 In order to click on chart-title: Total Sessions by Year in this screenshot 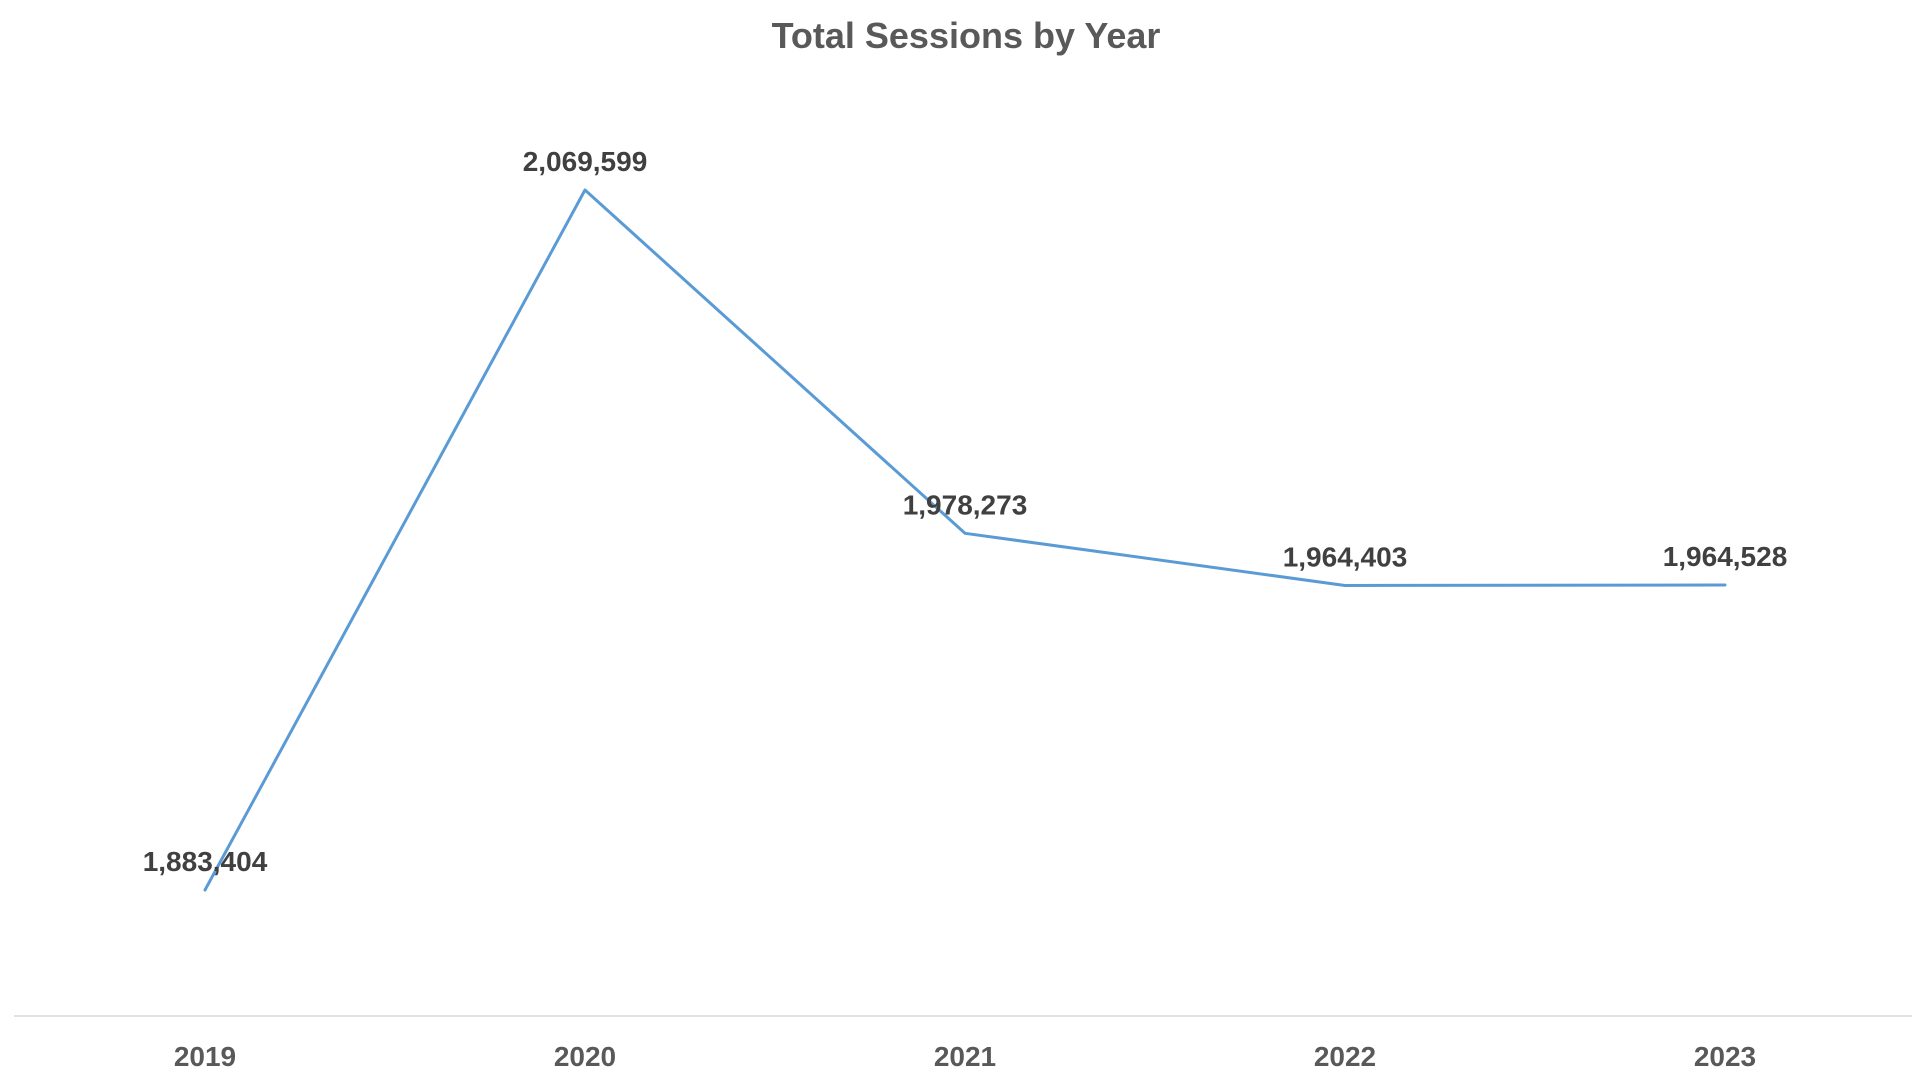, I will do `click(966, 35)`.